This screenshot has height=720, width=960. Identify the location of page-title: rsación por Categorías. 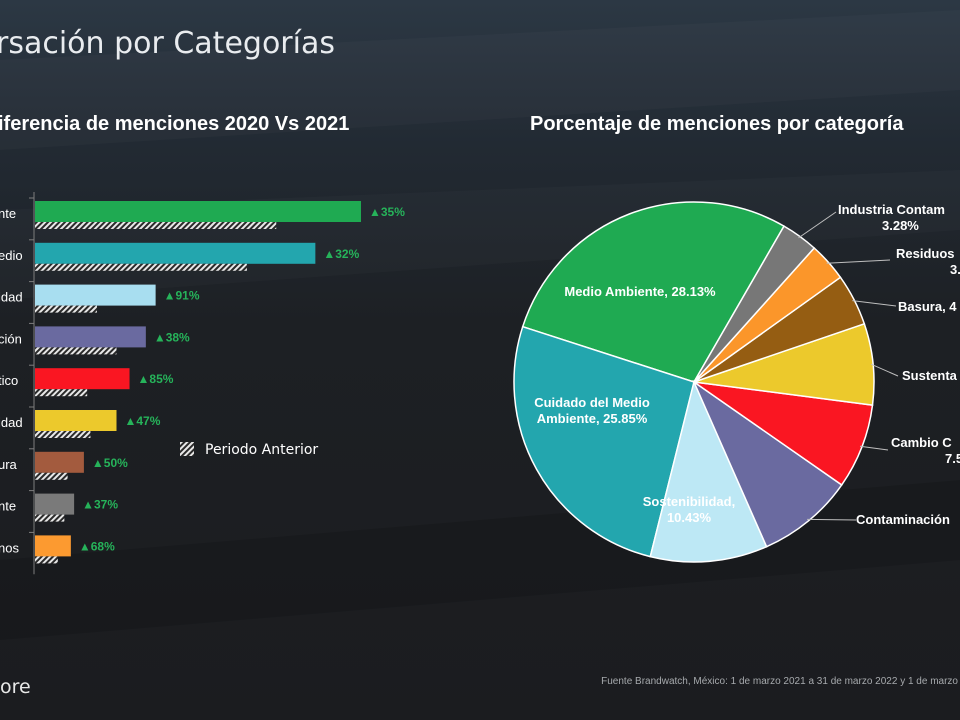
(167, 43).